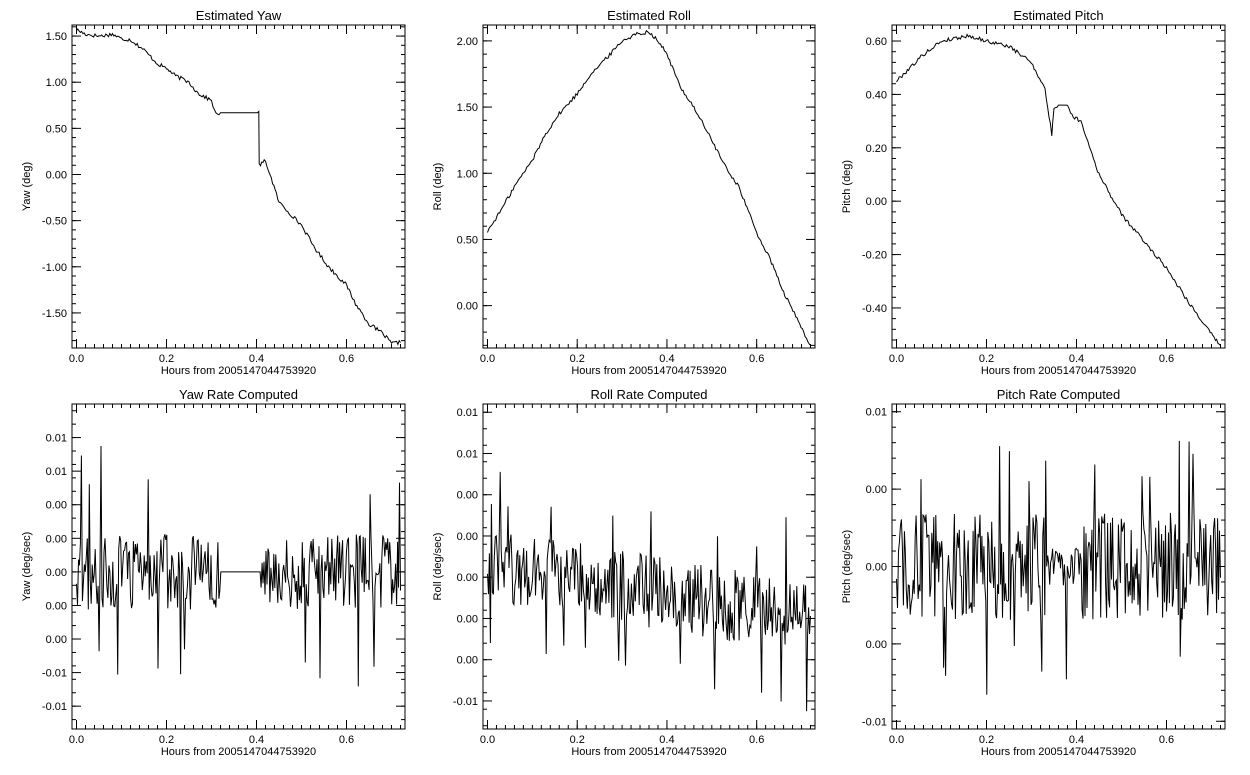  What do you see at coordinates (1058, 15) in the screenshot?
I see `chart-title: Estimated Pitch` at bounding box center [1058, 15].